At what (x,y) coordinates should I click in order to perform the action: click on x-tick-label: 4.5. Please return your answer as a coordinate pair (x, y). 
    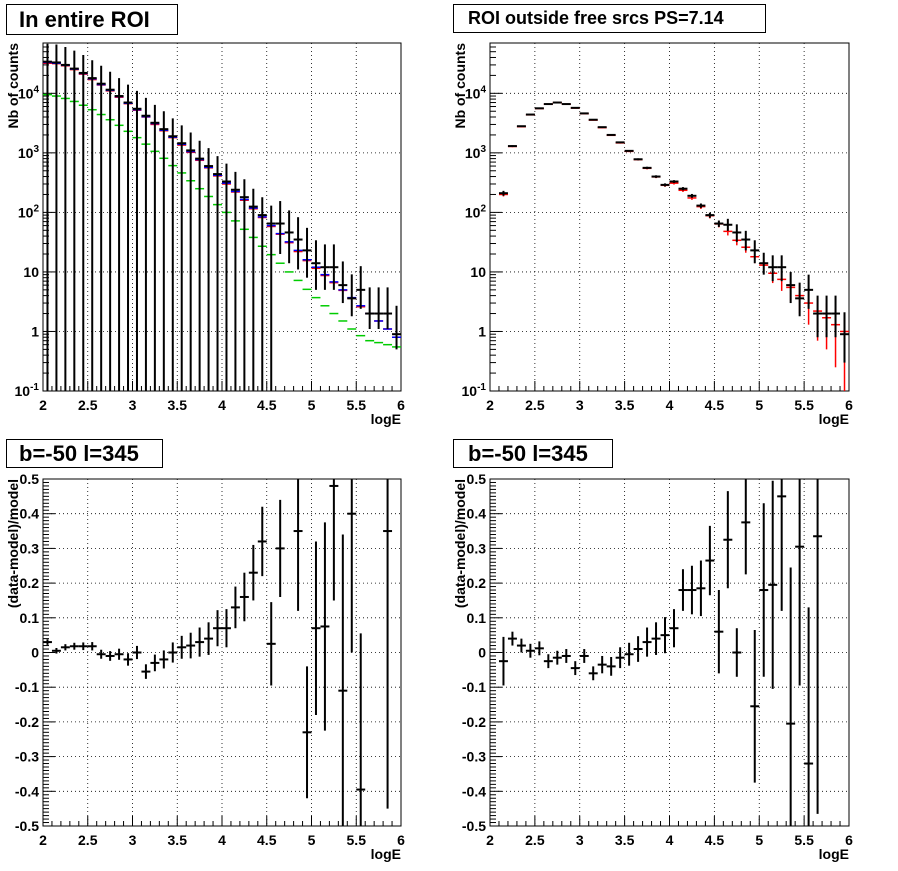
    Looking at the image, I should click on (715, 405).